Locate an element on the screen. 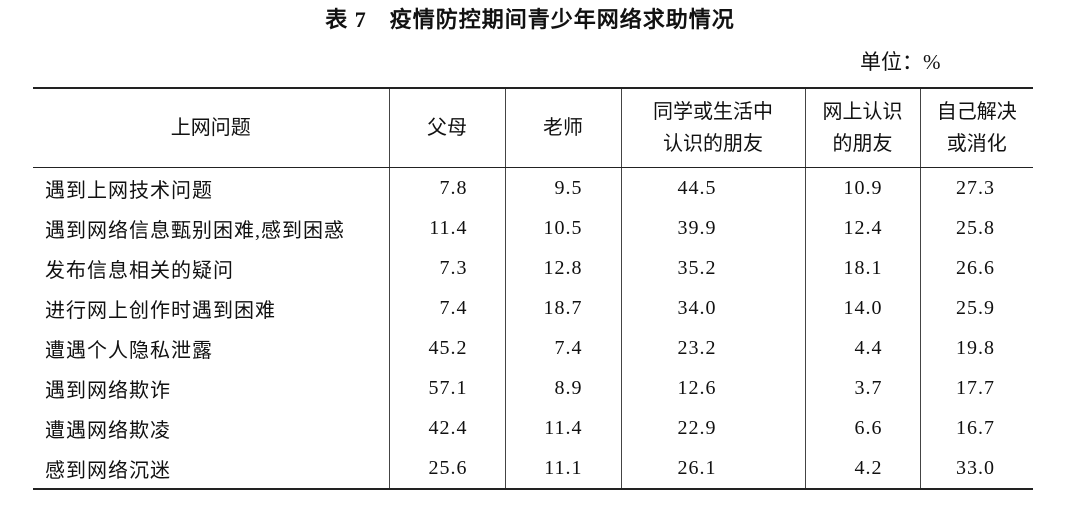 Image resolution: width=1080 pixels, height=516 pixels. cell-value: 18.1 is located at coordinates (862, 268).